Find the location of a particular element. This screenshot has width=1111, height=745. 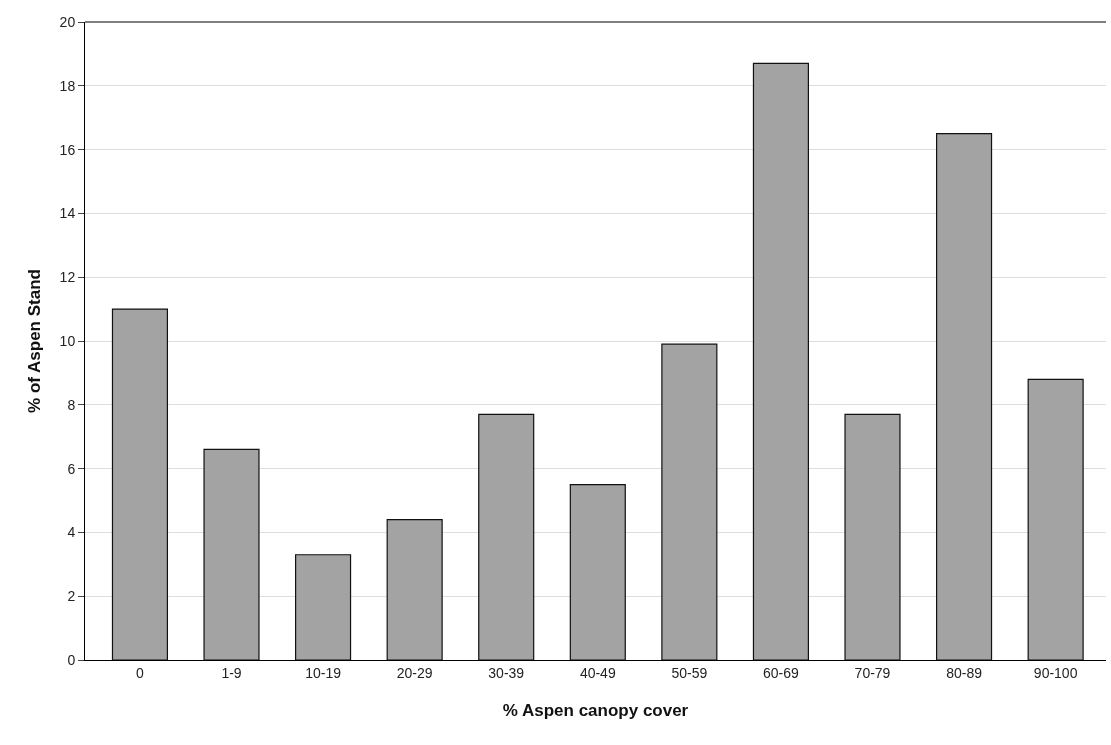

x-tick-label: 0 is located at coordinates (140, 672).